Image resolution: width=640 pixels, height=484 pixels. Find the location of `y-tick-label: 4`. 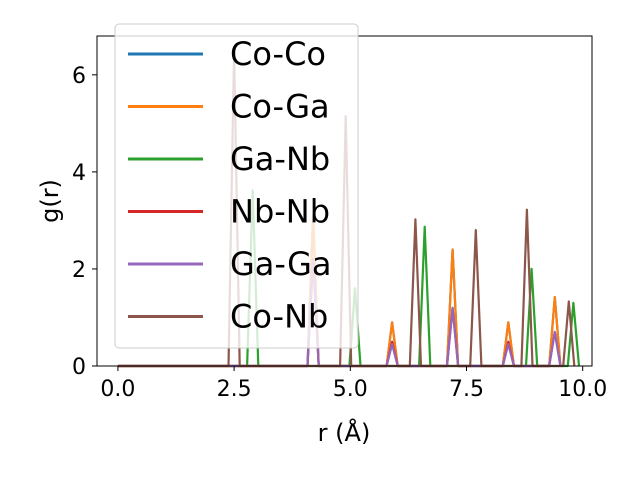

y-tick-label: 4 is located at coordinates (79, 173).